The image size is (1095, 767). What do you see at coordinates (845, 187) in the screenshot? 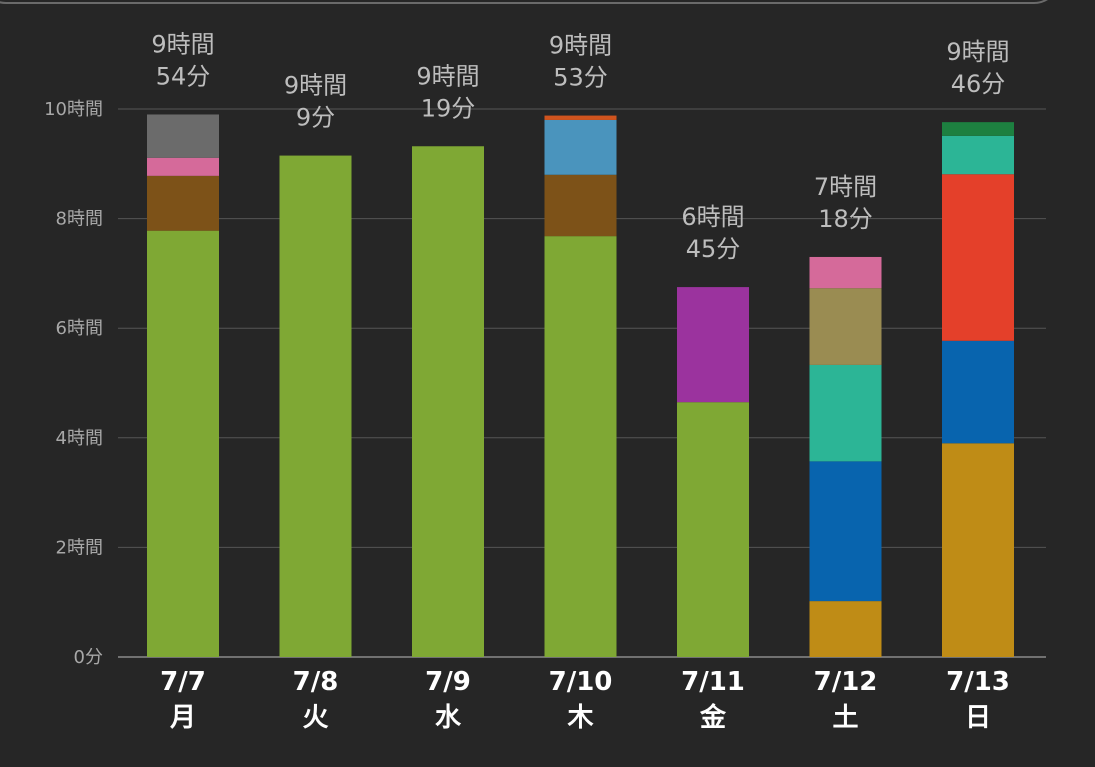
I see `bar-total-hours-label: 7時間` at bounding box center [845, 187].